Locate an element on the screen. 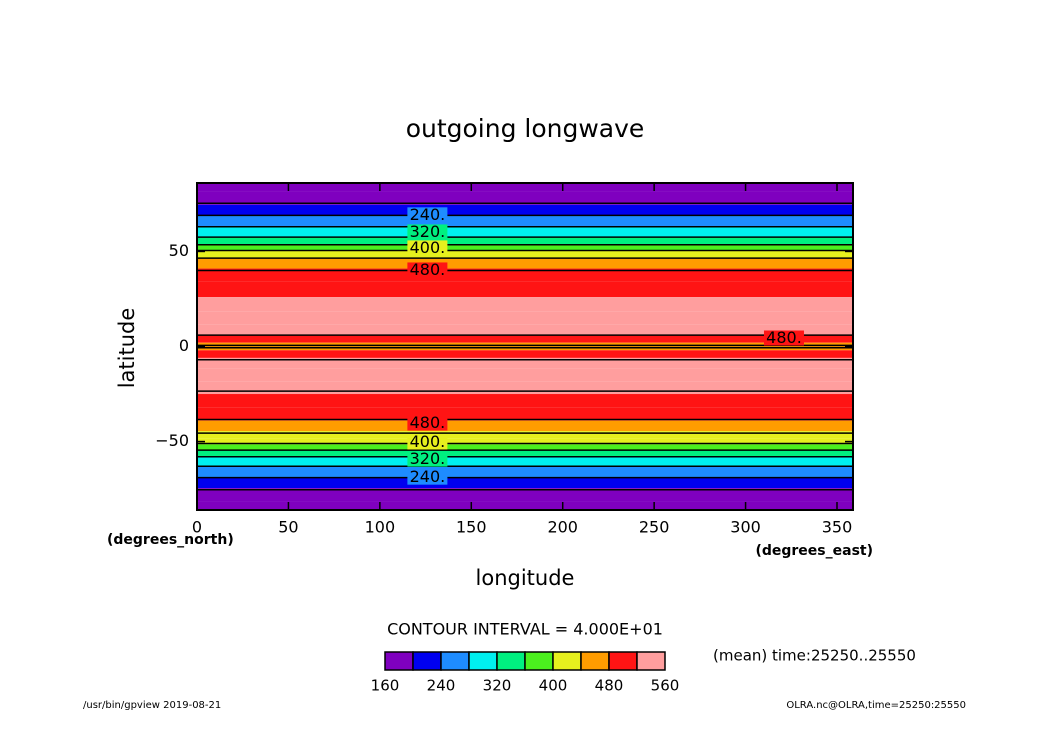  x-tick-label: 200 is located at coordinates (562, 527).